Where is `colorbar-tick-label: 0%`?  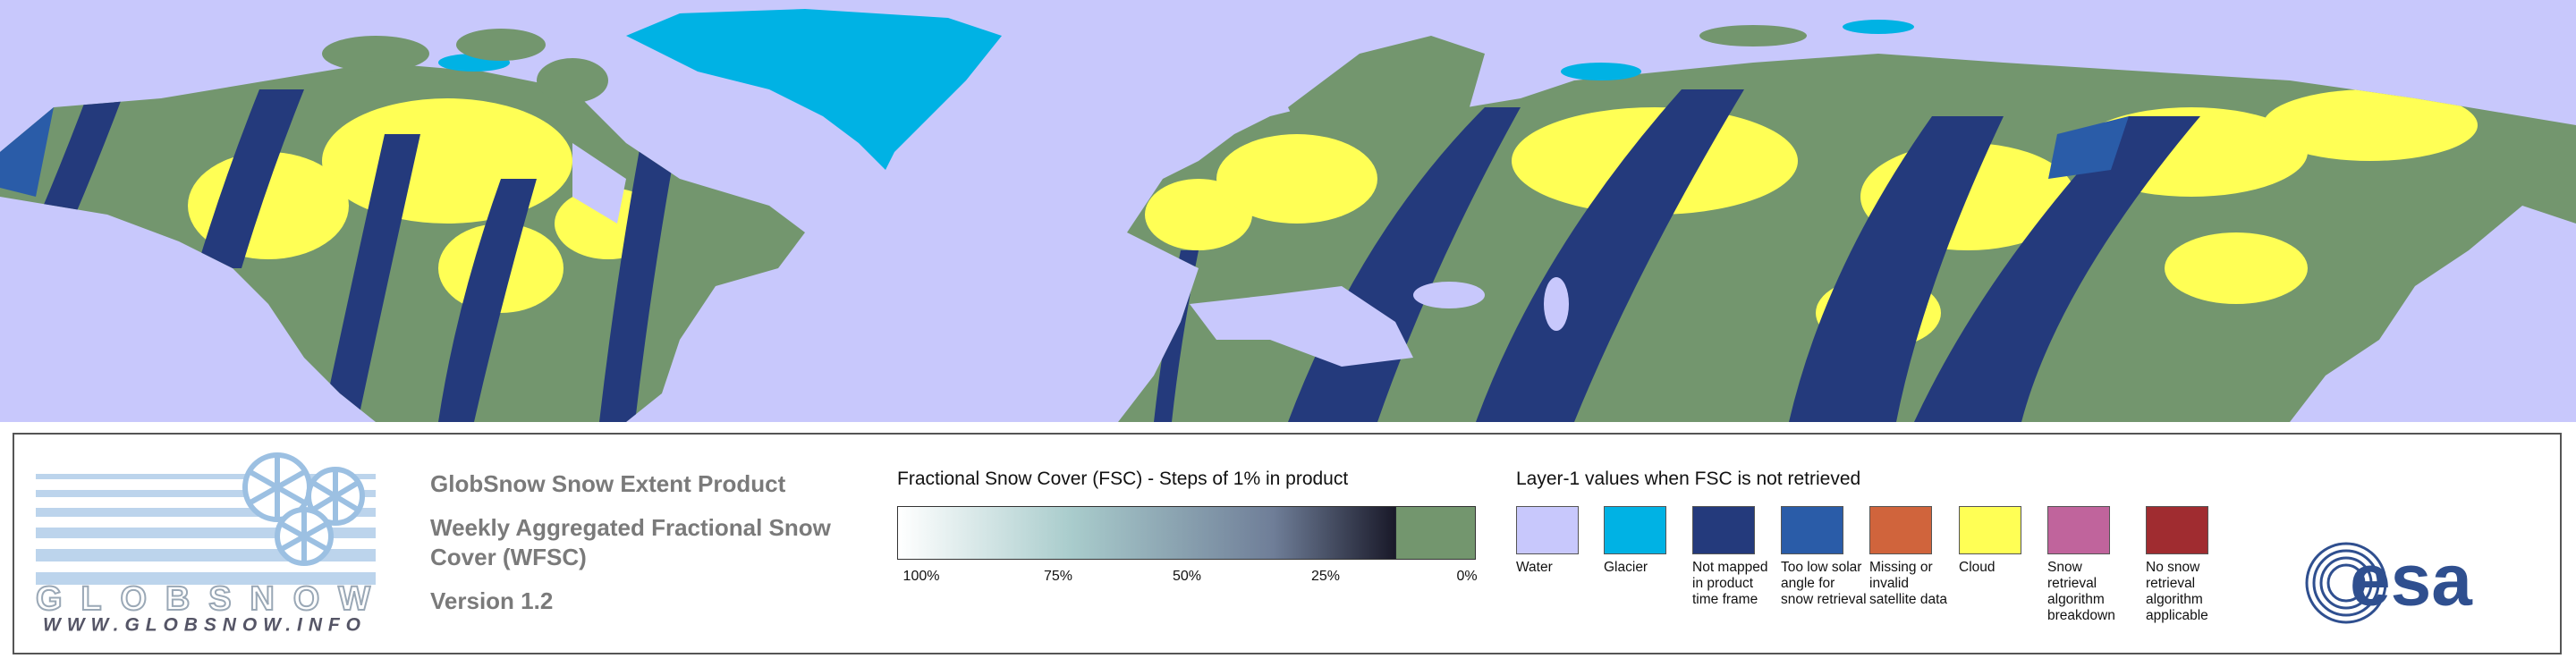
colorbar-tick-label: 0% is located at coordinates (1467, 576).